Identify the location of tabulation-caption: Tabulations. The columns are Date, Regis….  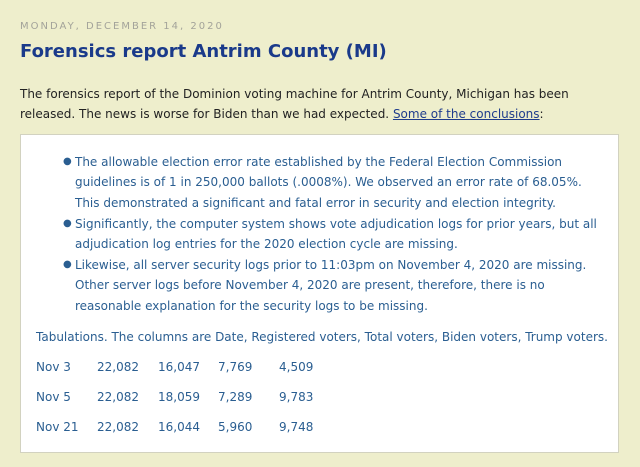
(322, 337).